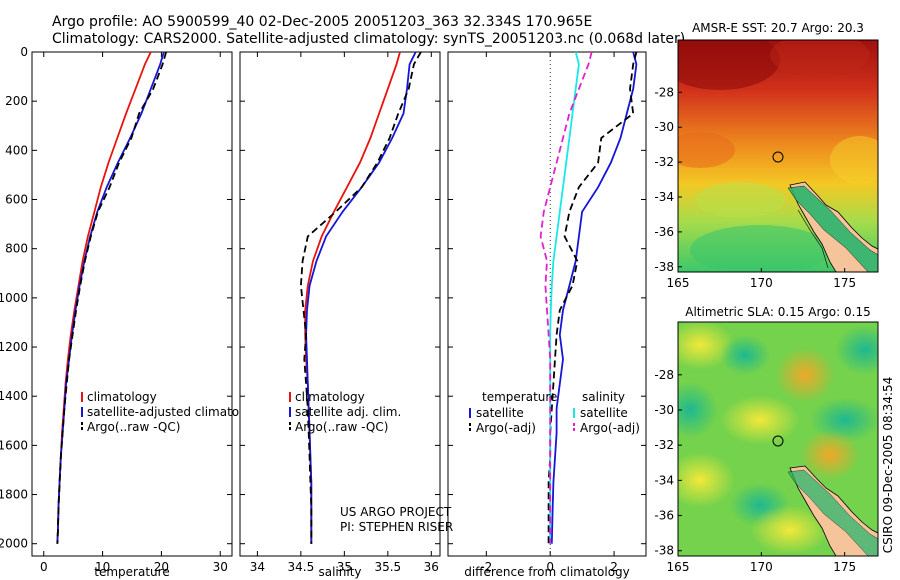  Describe the element at coordinates (16, 101) in the screenshot. I see `depth-tick-label: 200` at that location.